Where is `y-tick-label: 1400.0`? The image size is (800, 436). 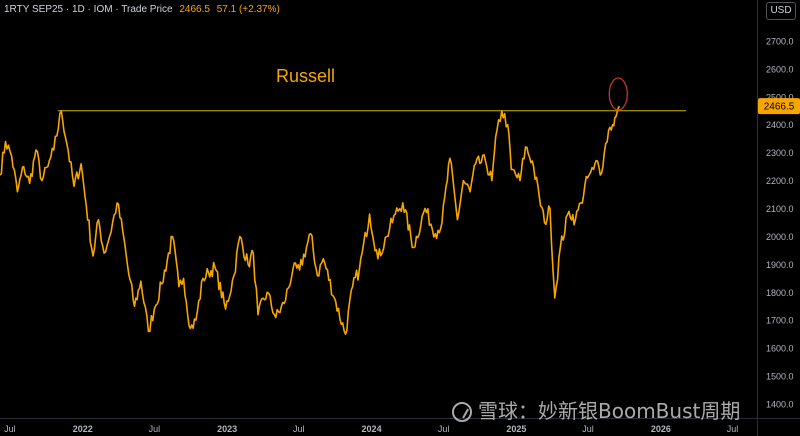 y-tick-label: 1400.0 is located at coordinates (780, 405).